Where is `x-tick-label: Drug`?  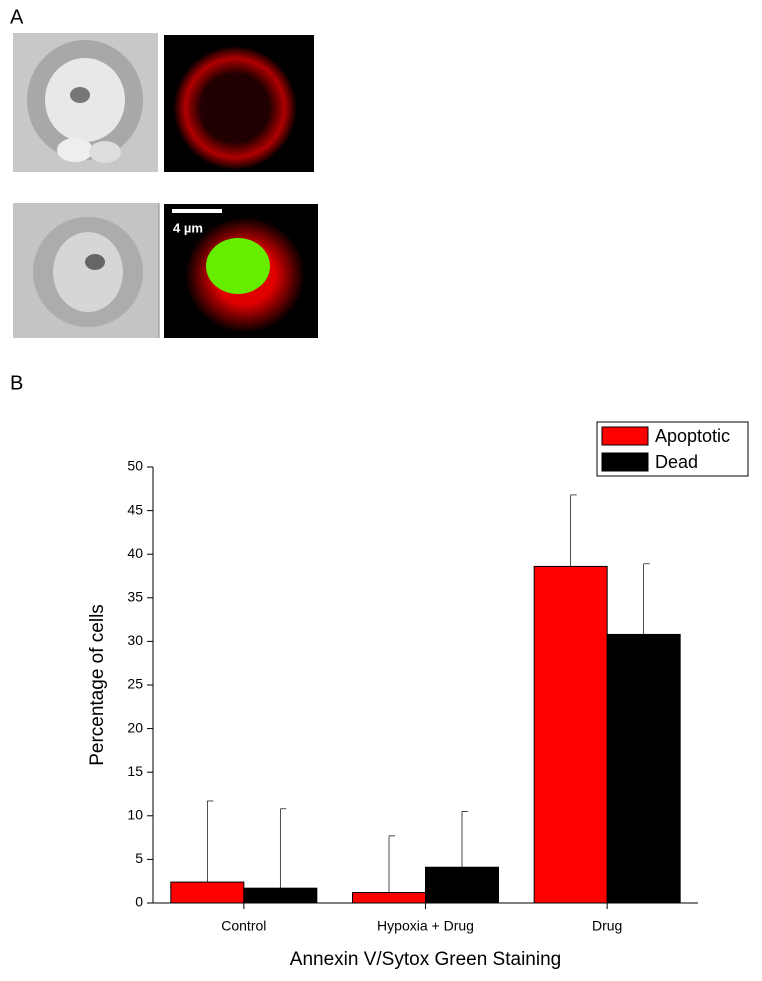
x-tick-label: Drug is located at coordinates (607, 926).